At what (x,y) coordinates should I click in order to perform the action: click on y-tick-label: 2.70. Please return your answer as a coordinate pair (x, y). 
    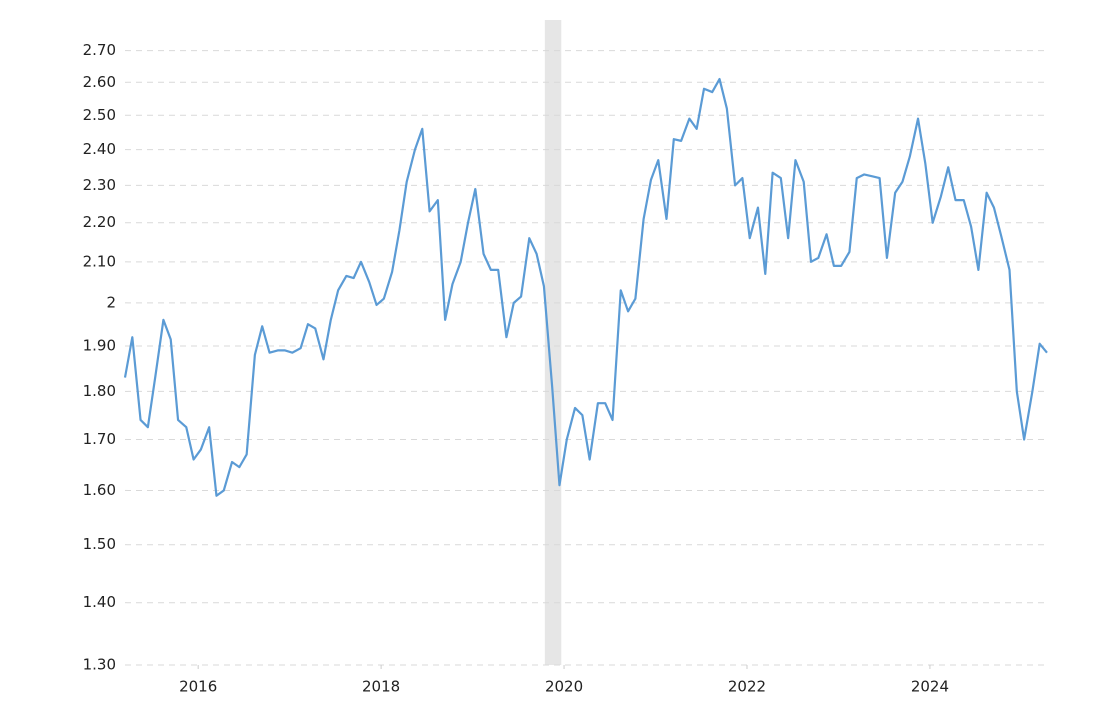
    Looking at the image, I should click on (99, 50).